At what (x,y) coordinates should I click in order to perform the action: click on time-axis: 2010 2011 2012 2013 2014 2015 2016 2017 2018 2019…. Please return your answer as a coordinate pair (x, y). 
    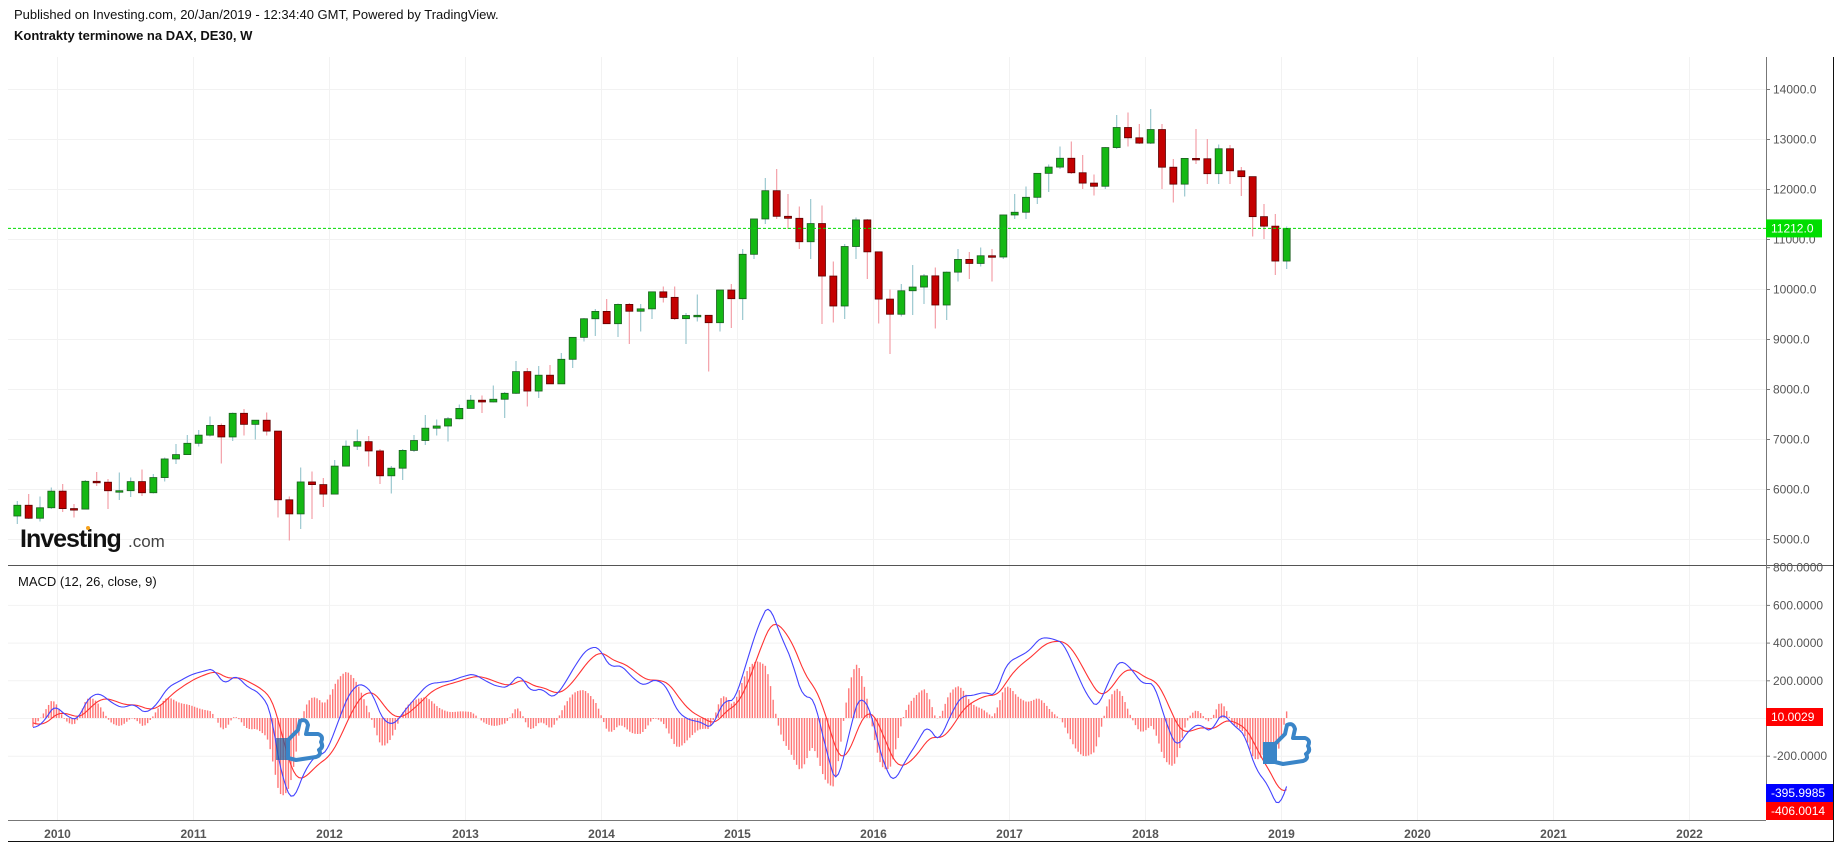
    Looking at the image, I should click on (873, 834).